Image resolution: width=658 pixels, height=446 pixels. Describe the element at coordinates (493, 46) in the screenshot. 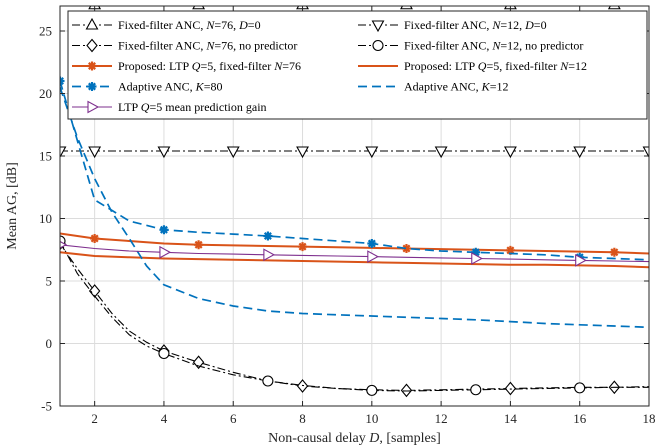

I see `legend-label: Fixed-filter ANC, N=12, no predictor` at that location.